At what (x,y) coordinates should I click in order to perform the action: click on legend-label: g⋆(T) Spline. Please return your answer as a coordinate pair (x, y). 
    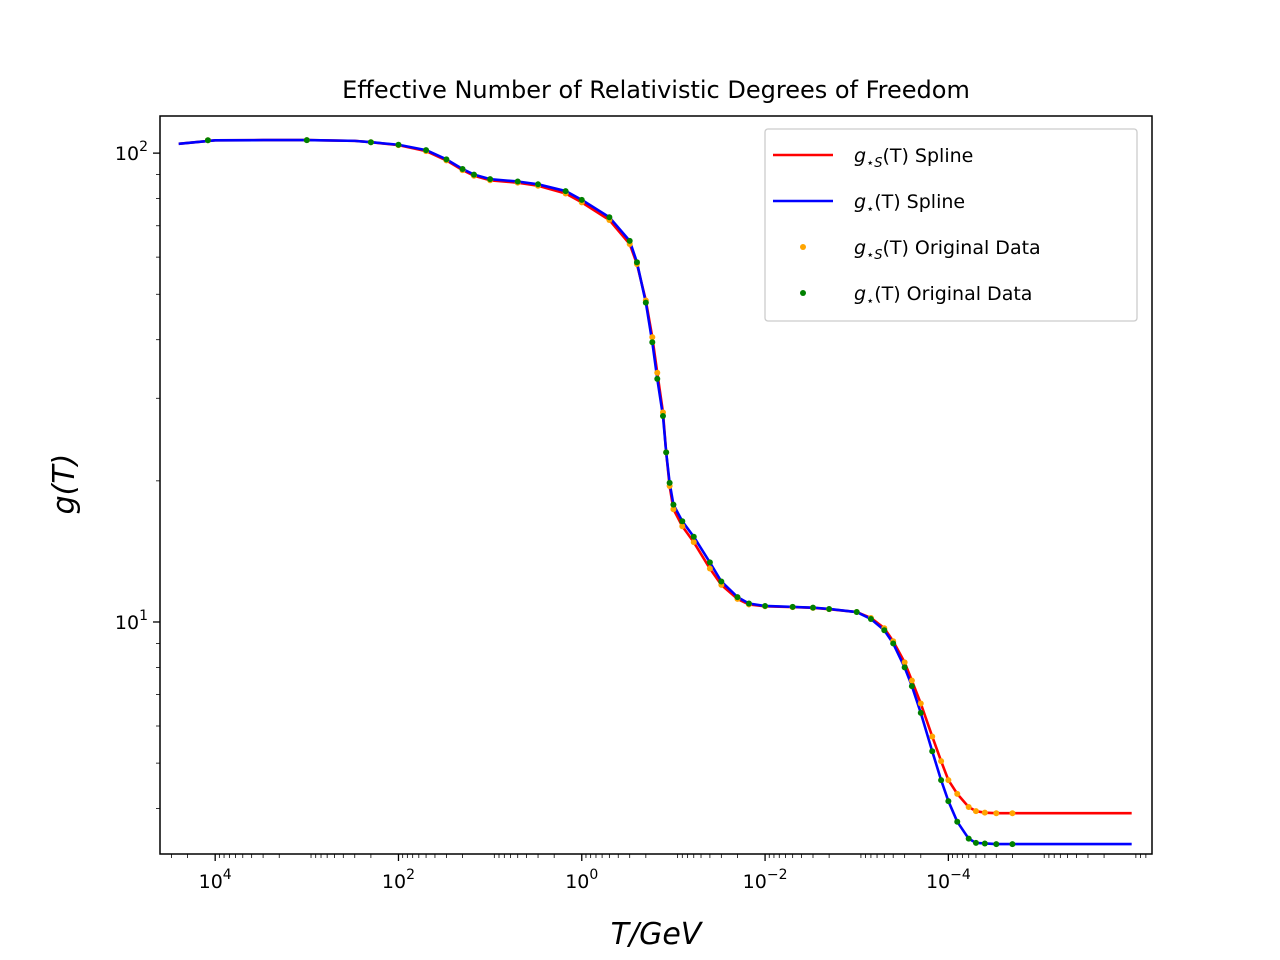
    Looking at the image, I should click on (909, 204).